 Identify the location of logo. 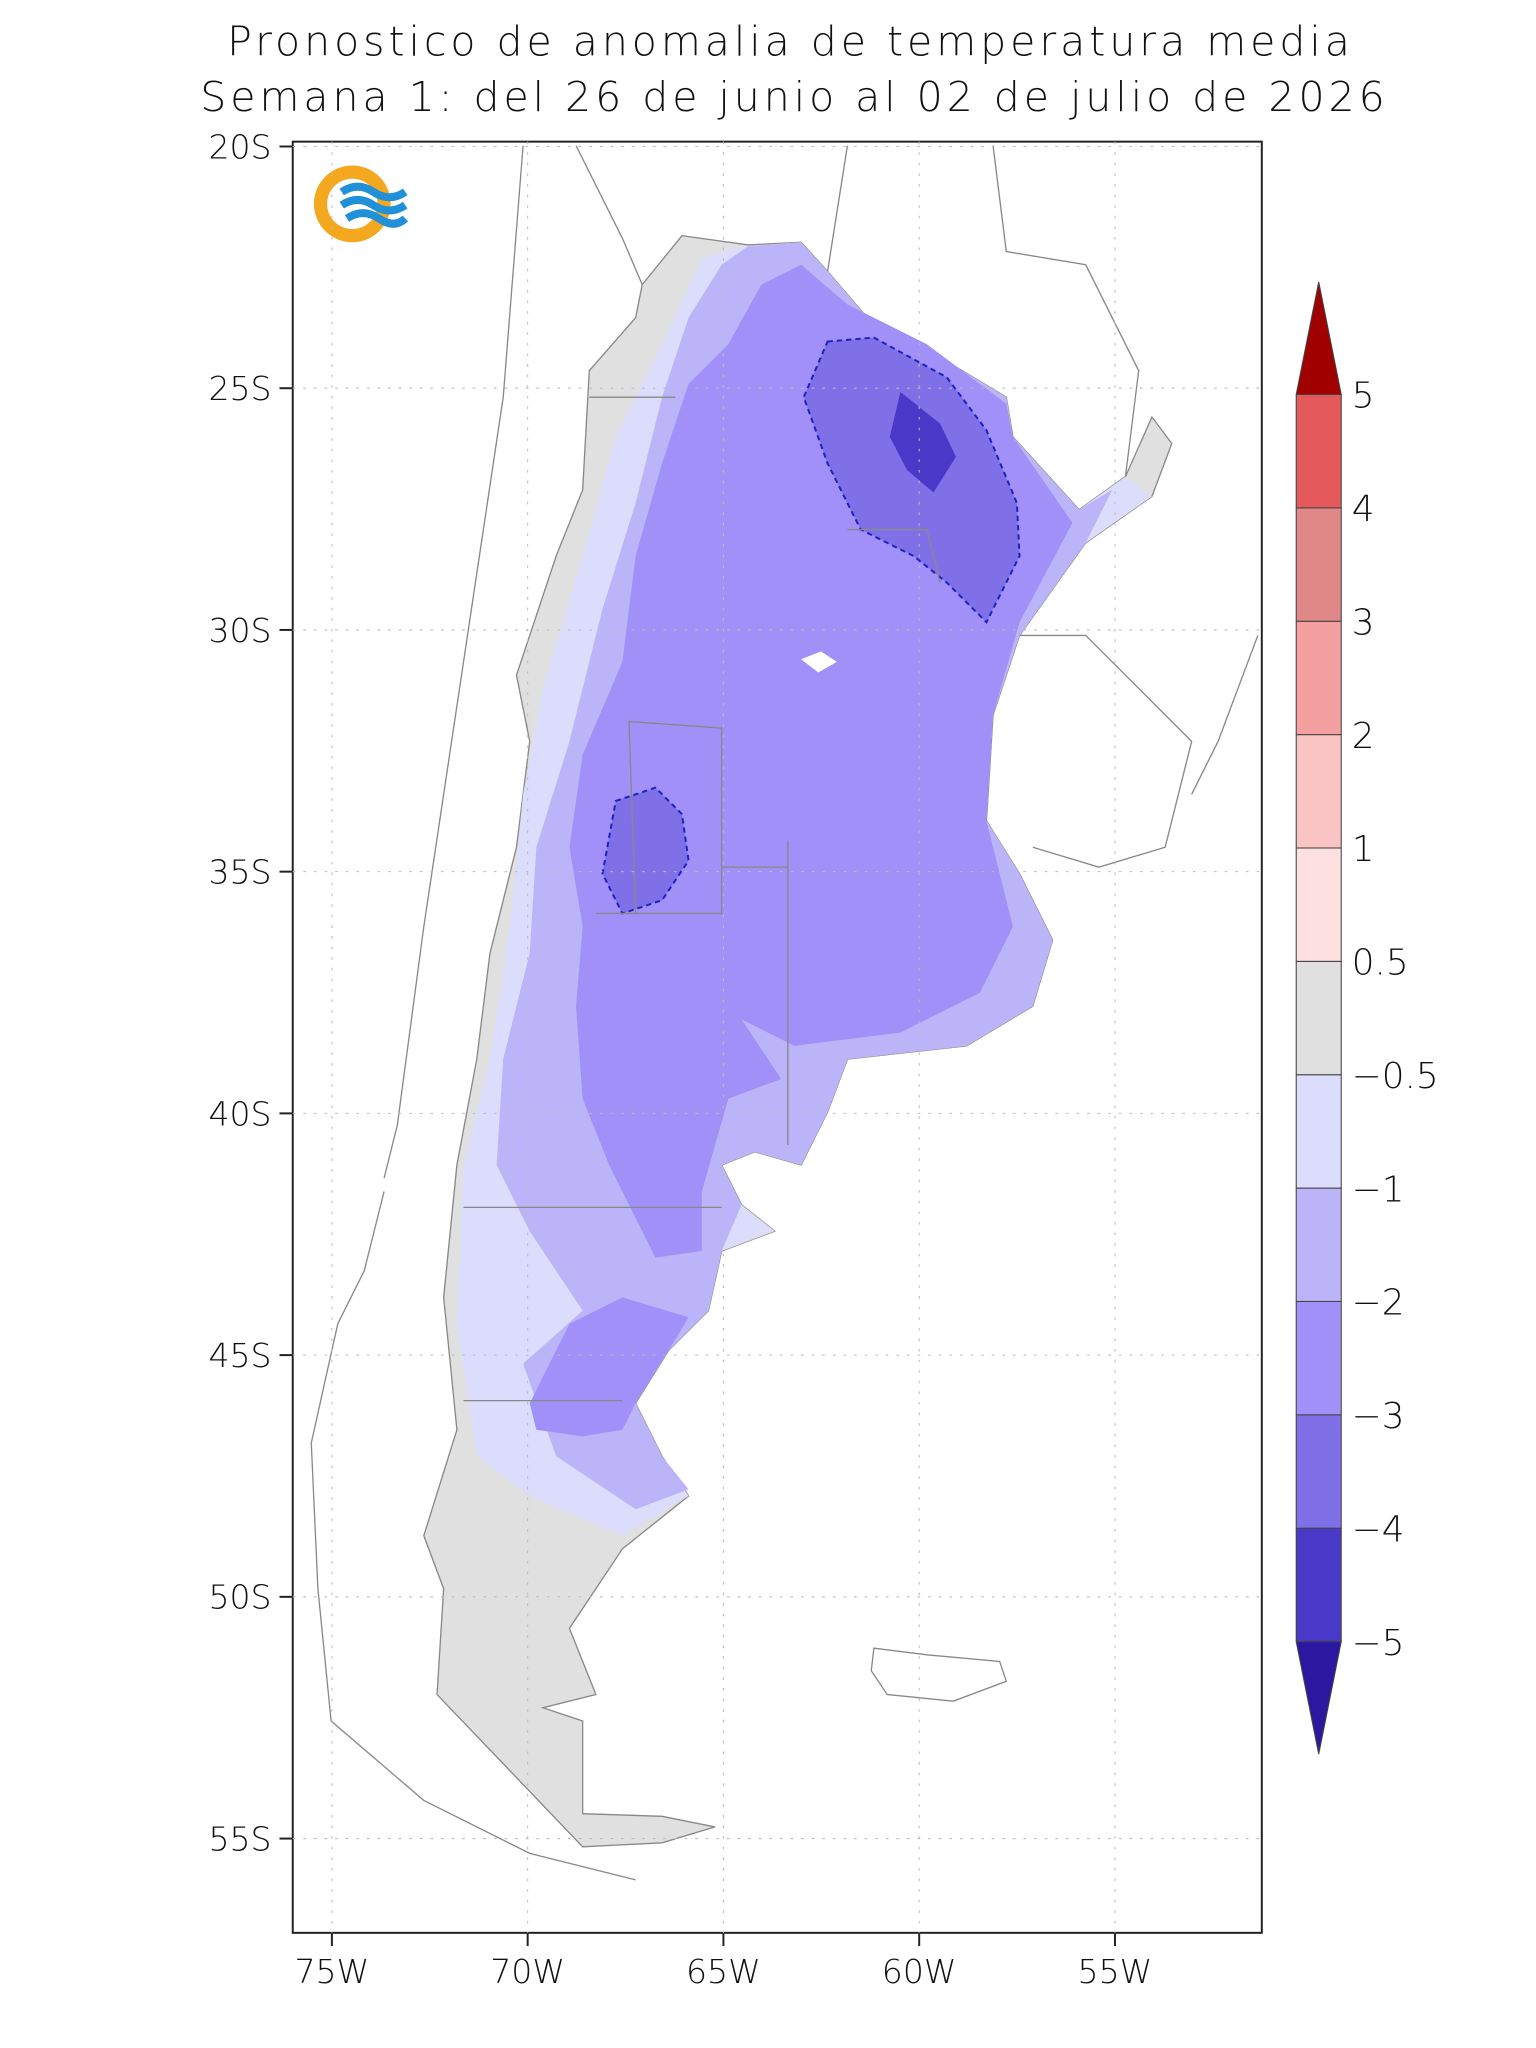
(361, 204).